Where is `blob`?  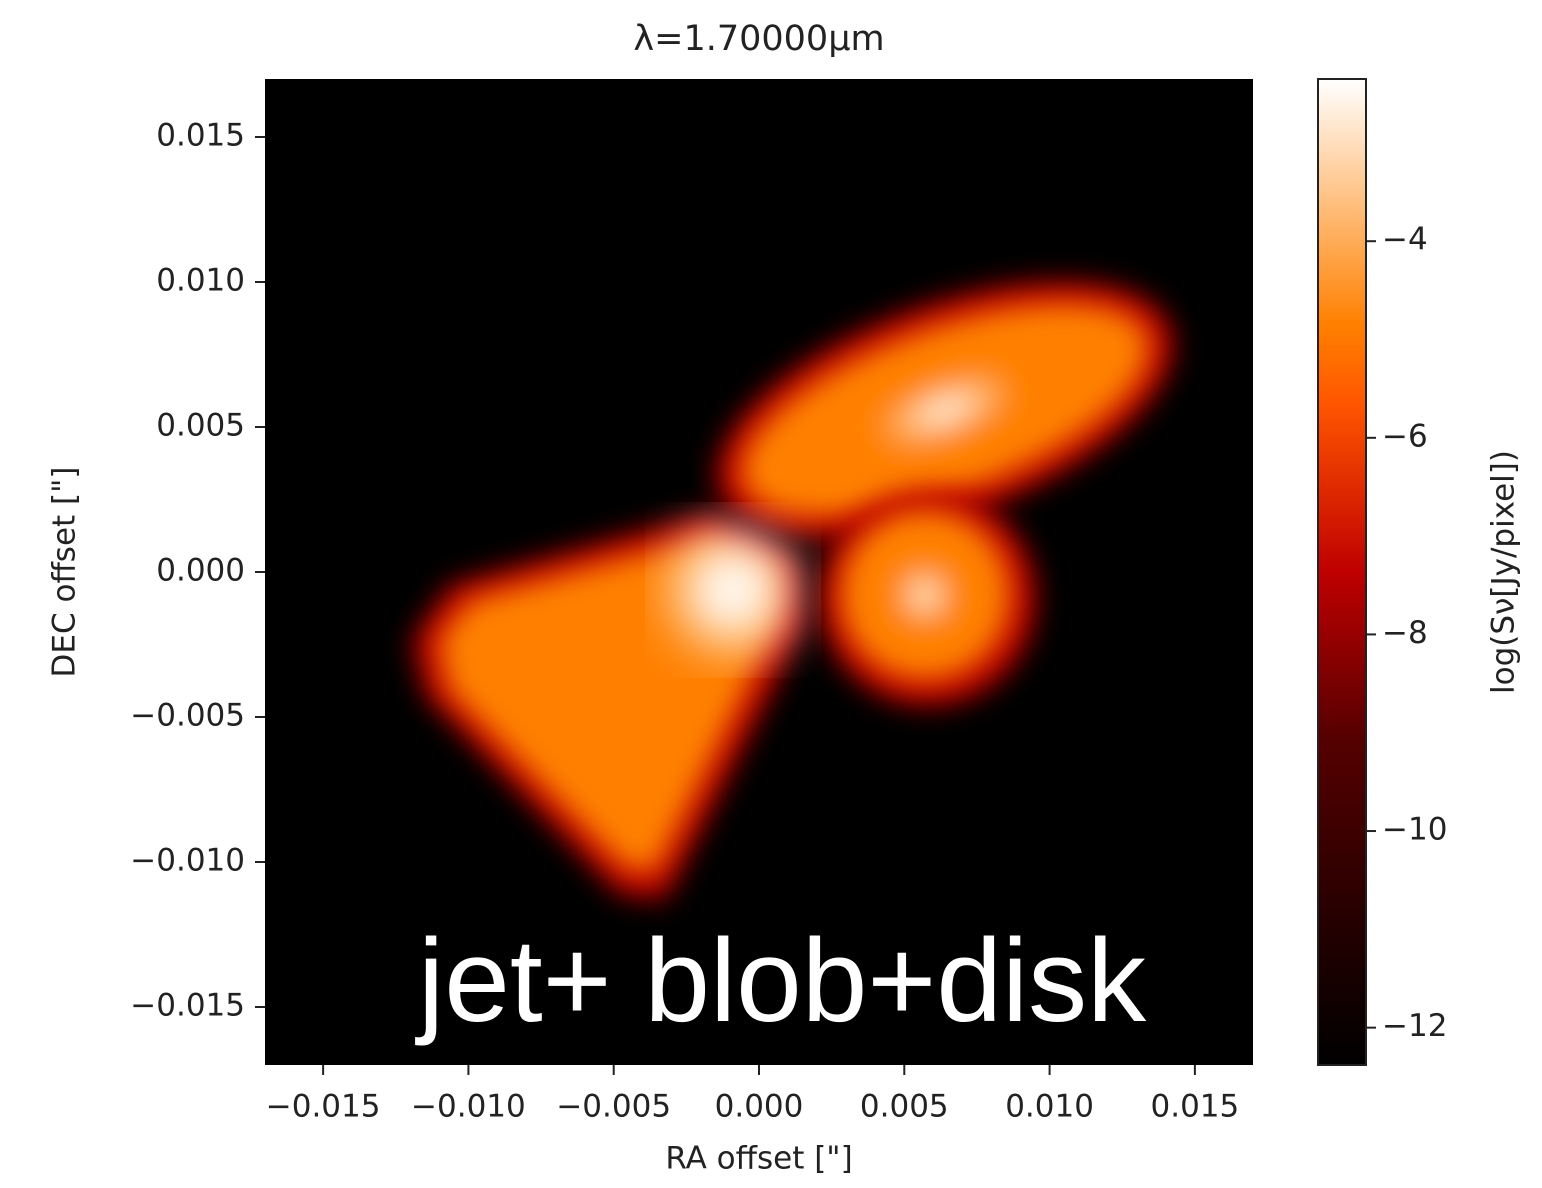 blob is located at coordinates (925, 595).